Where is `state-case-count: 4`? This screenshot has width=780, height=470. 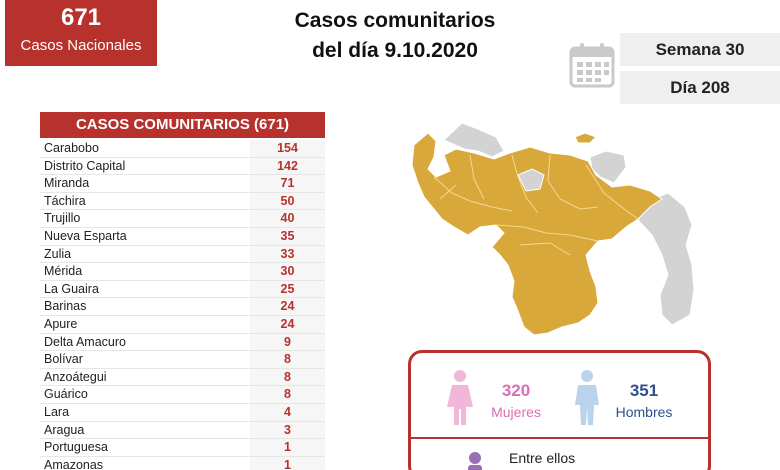 state-case-count: 4 is located at coordinates (287, 412).